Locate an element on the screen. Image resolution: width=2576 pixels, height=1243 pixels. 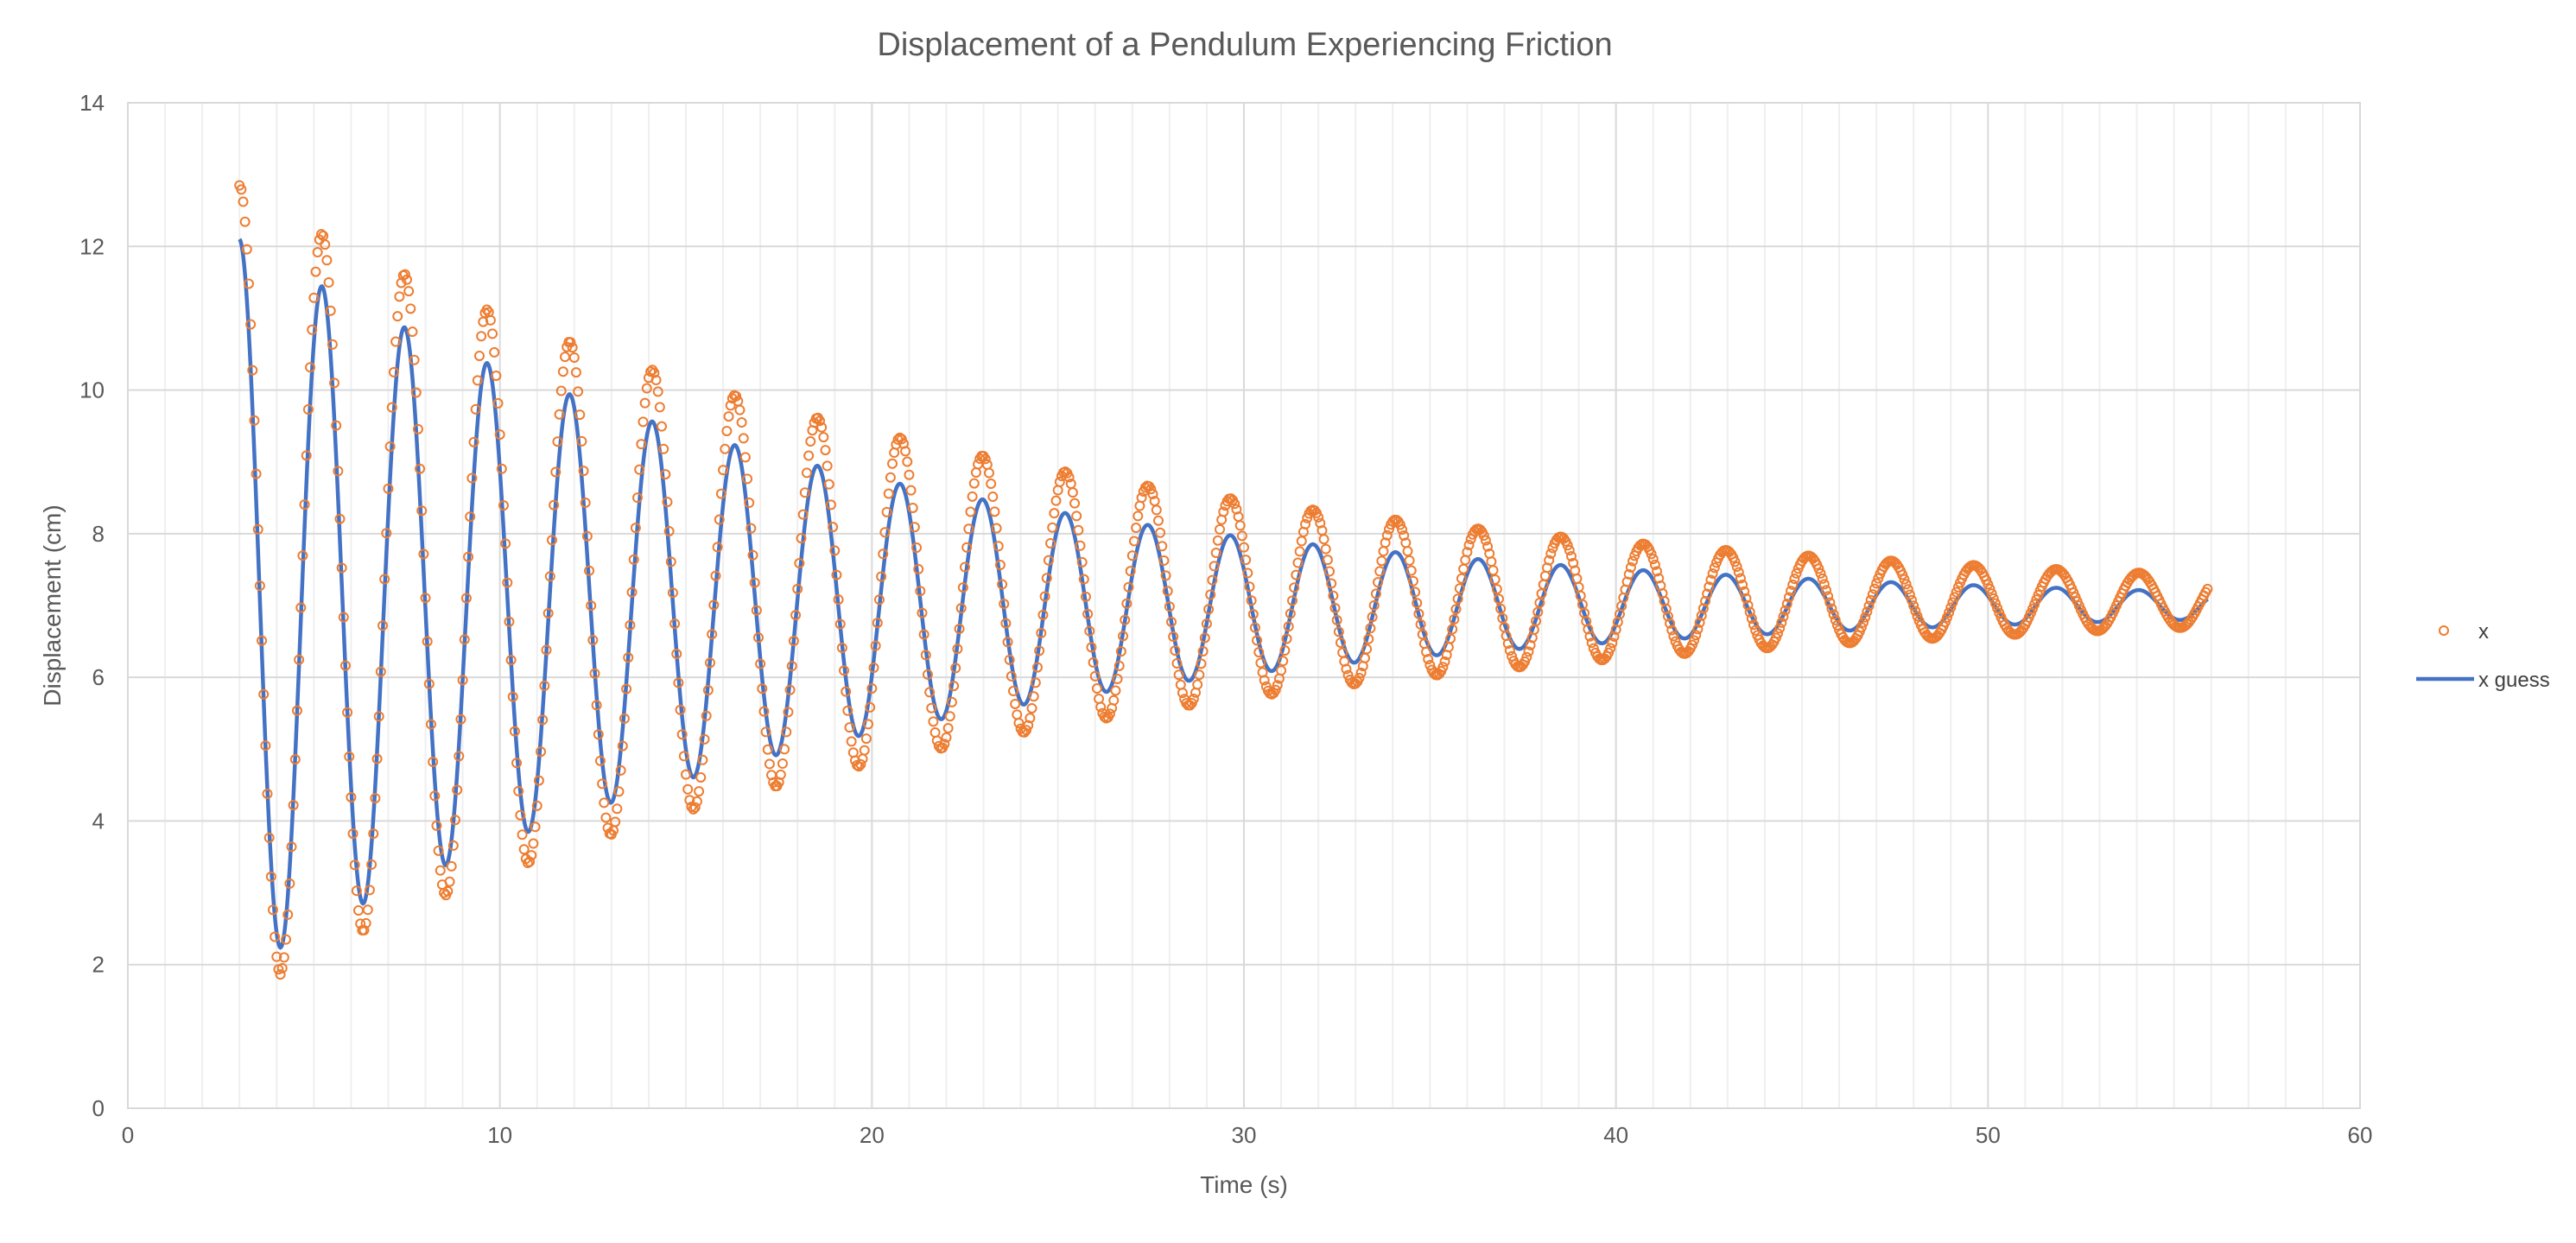
x-axis-title: Time (s) is located at coordinates (1244, 1184).